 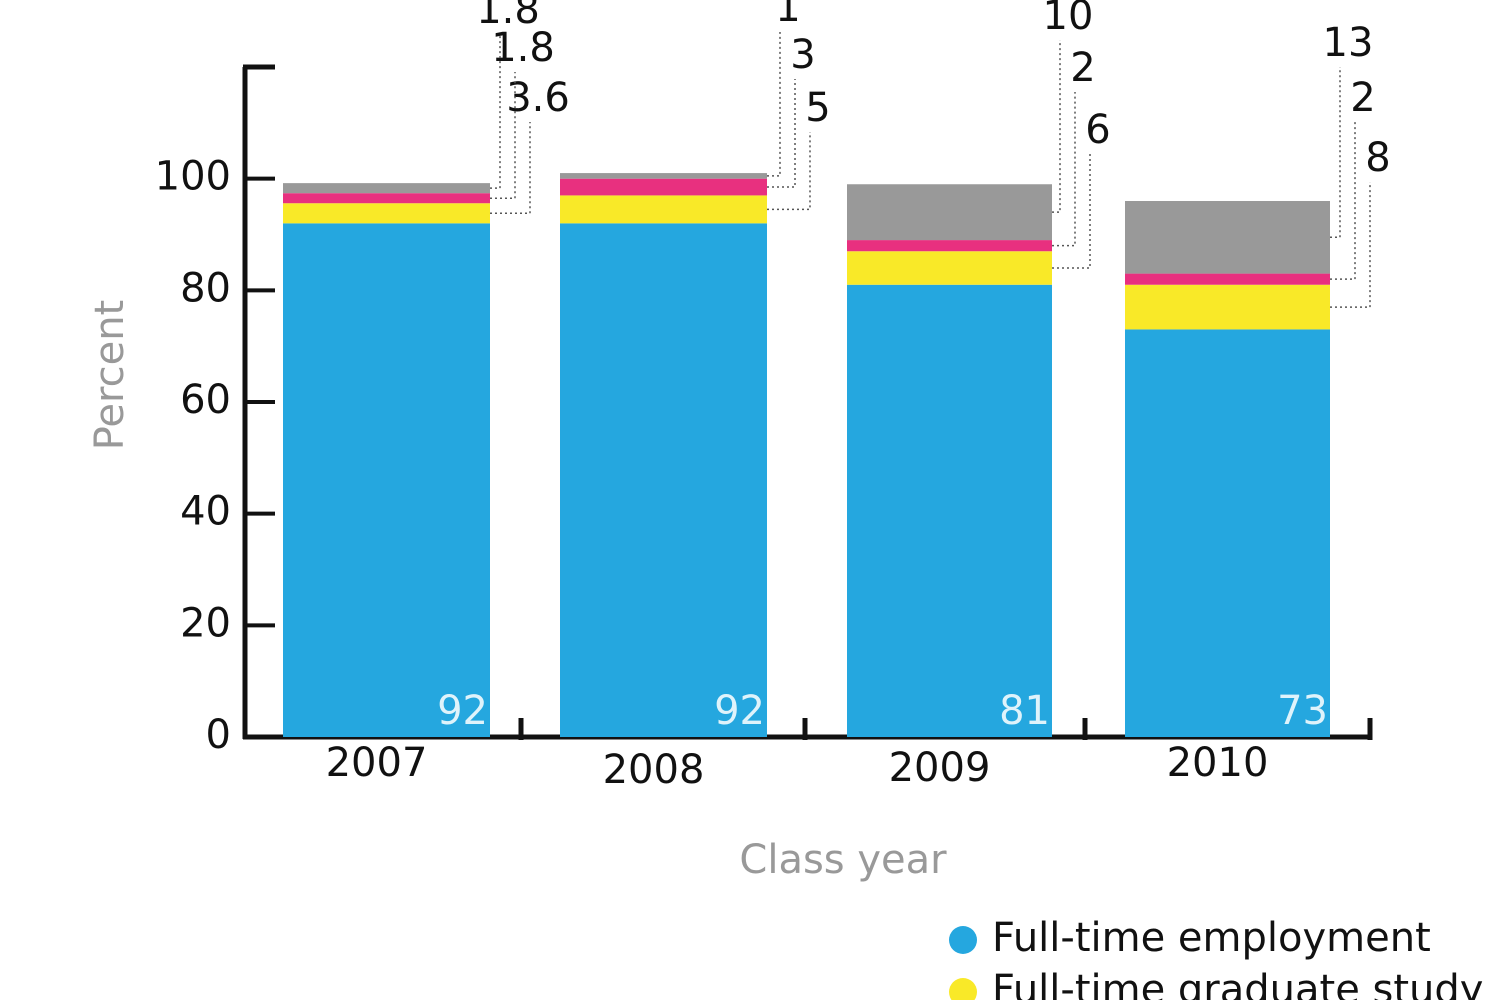 What do you see at coordinates (205, 288) in the screenshot?
I see `y-tick-label: 80` at bounding box center [205, 288].